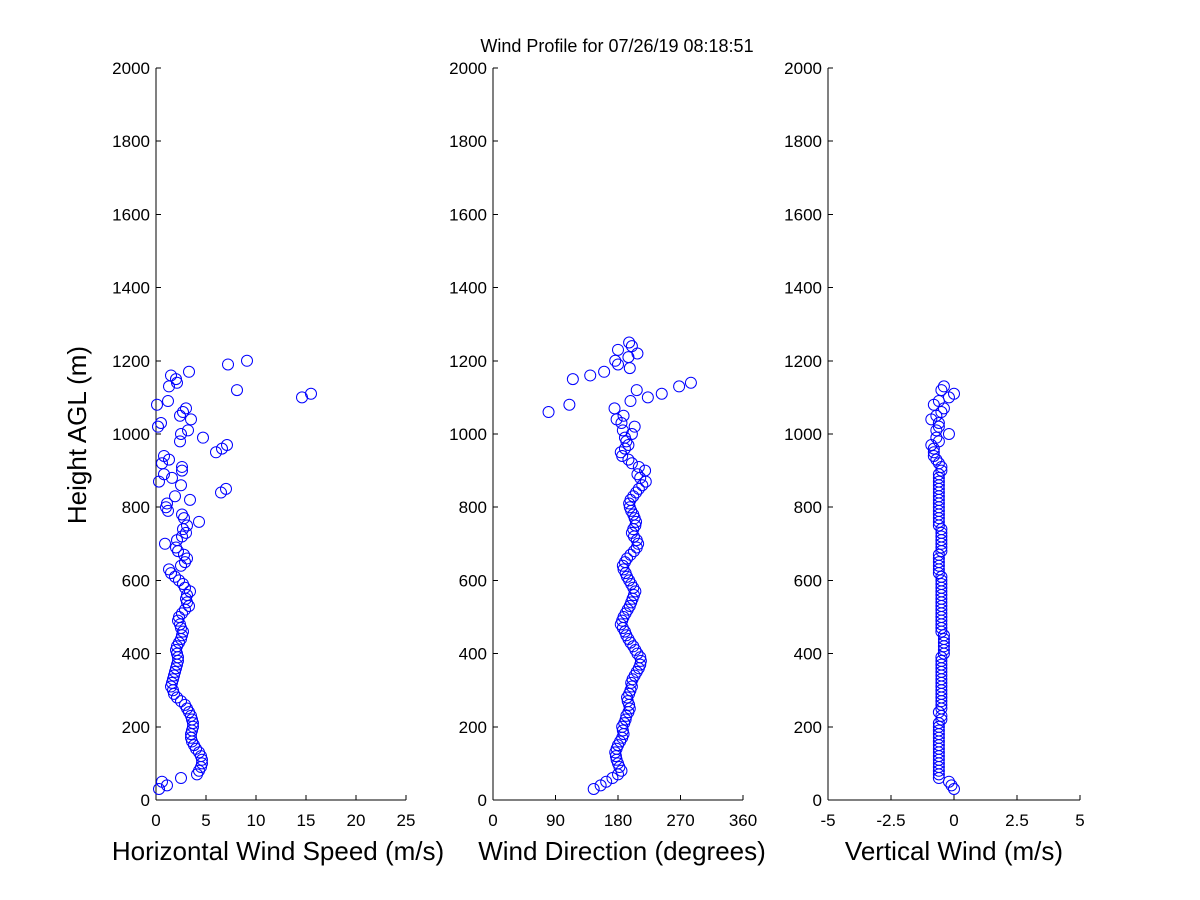 The image size is (1200, 900). What do you see at coordinates (555, 820) in the screenshot?
I see `x-tick-label: 90` at bounding box center [555, 820].